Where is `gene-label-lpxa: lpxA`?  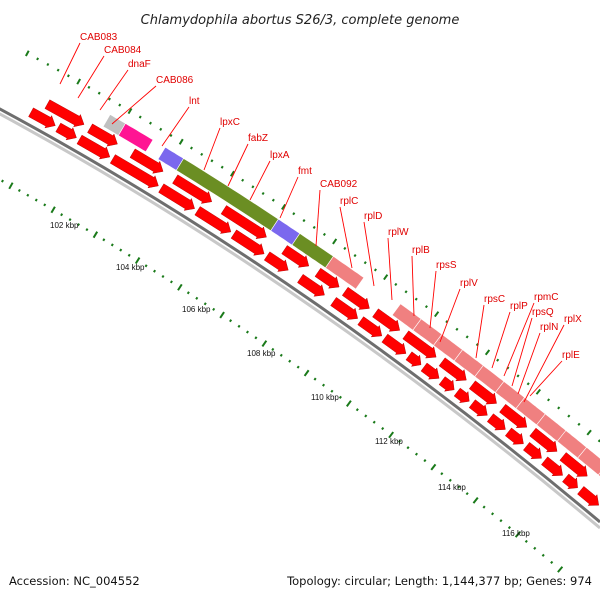 gene-label-lpxa: lpxA is located at coordinates (280, 155).